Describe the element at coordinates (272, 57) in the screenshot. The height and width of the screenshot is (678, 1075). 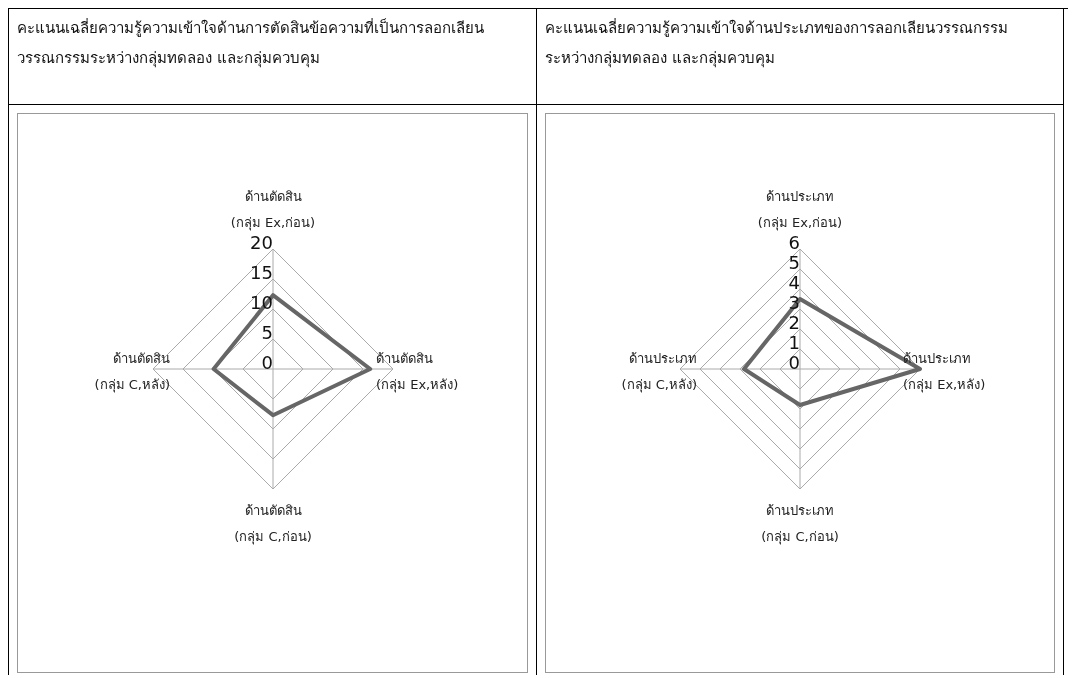
I see `chart-title: คะแนนเฉลี่ยความรู้ความเข้าใจด้านการตัดสินข้อความที่เป็นการลอกเลียนวรรณกรรมระหว่างกลุ่มทดลอง และกลุ่มควบคุม` at that location.